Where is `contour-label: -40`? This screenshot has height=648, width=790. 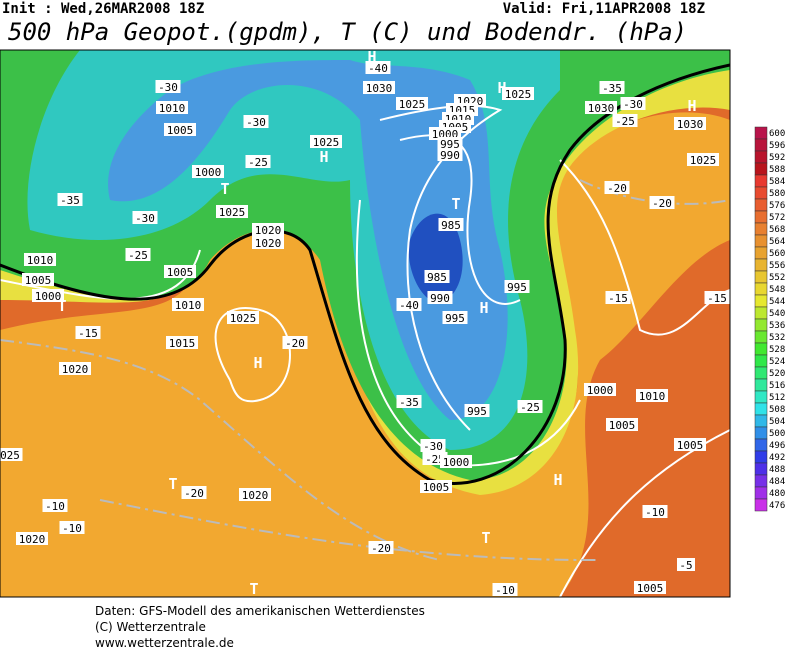
contour-label: -40 is located at coordinates (409, 305).